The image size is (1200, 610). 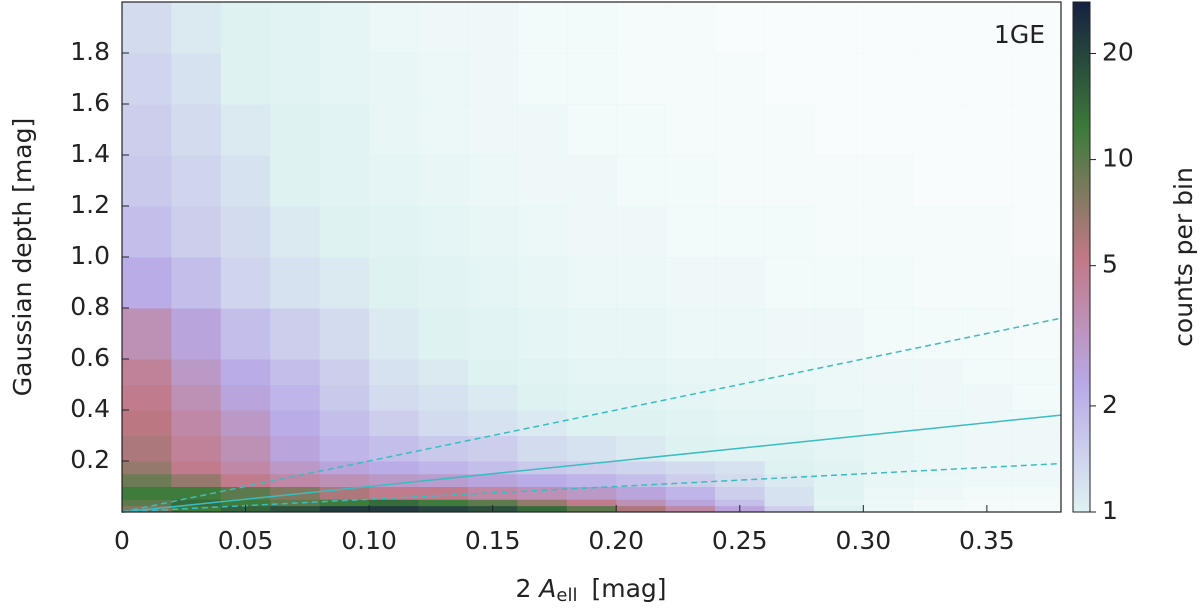 What do you see at coordinates (591, 463) in the screenshot?
I see `reference-line` at bounding box center [591, 463].